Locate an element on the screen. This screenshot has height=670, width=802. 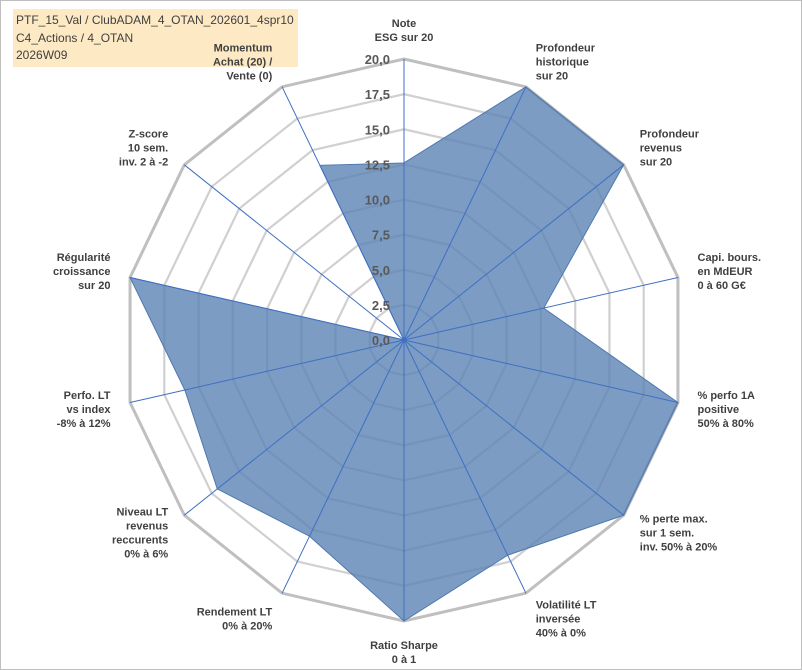
axis-label: Profondeur historique sur 20 is located at coordinates (566, 63).